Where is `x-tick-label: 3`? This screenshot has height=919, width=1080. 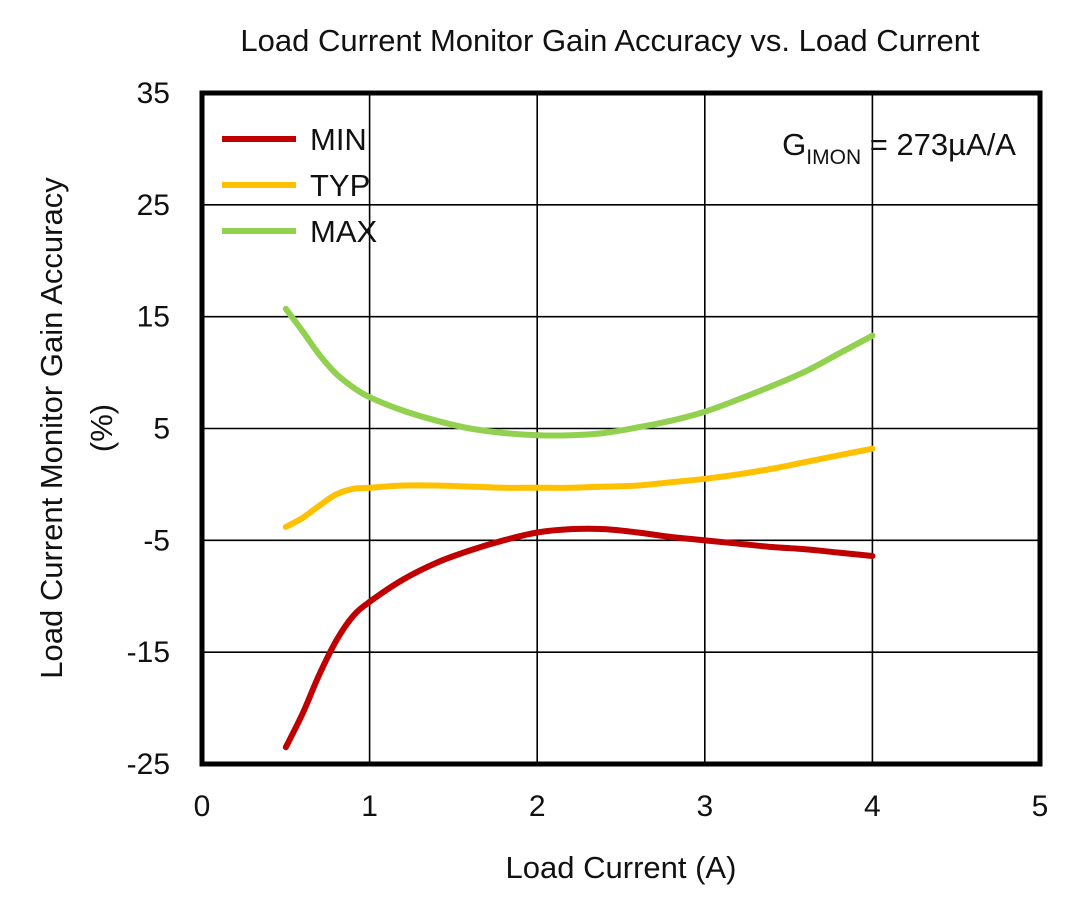 x-tick-label: 3 is located at coordinates (704, 806).